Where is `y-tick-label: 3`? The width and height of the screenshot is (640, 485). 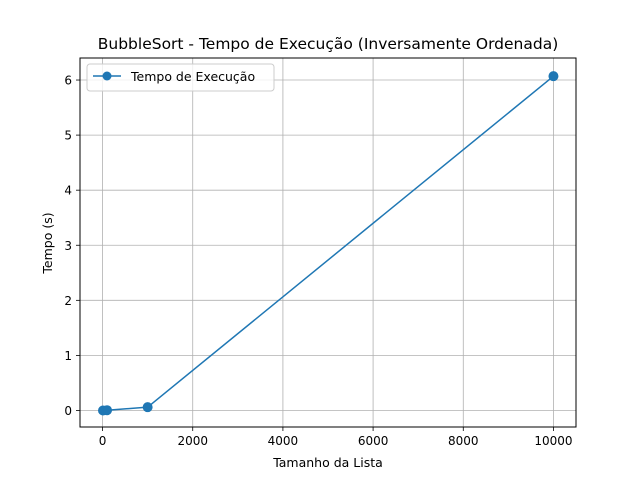 y-tick-label: 3 is located at coordinates (68, 246).